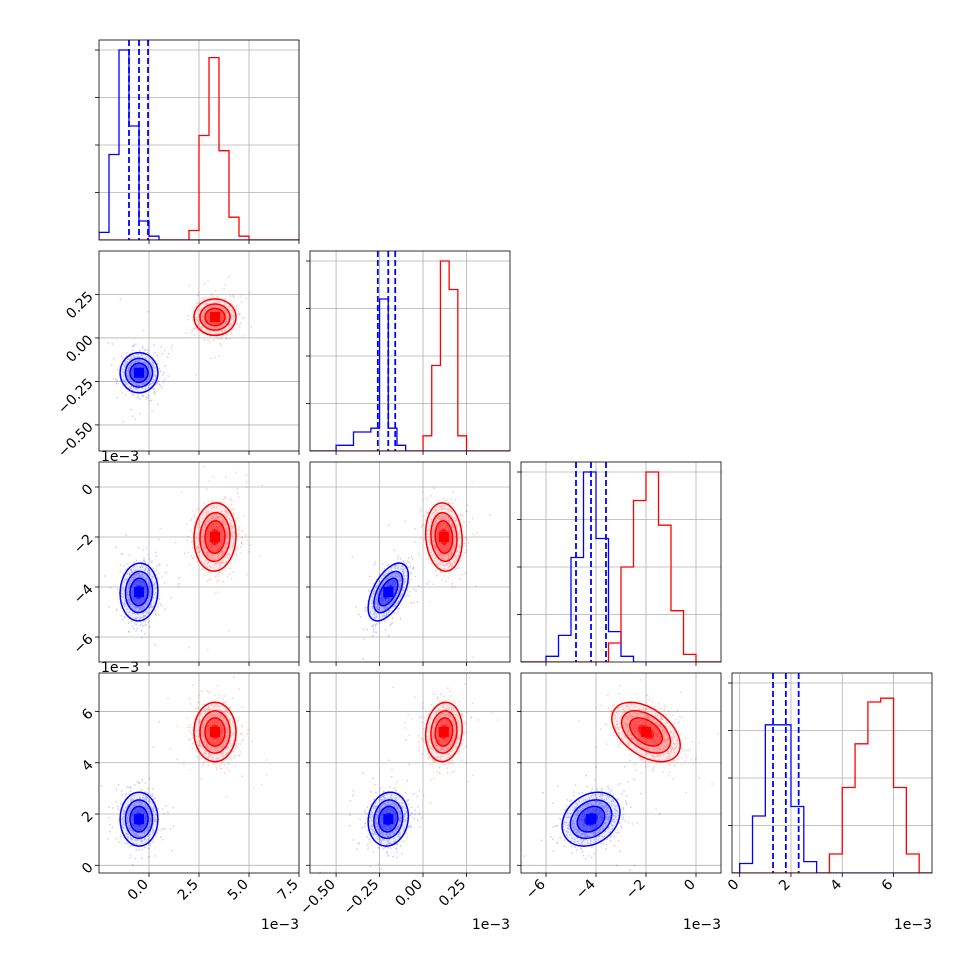  I want to click on x-tick-label: 0.25, so click(452, 893).